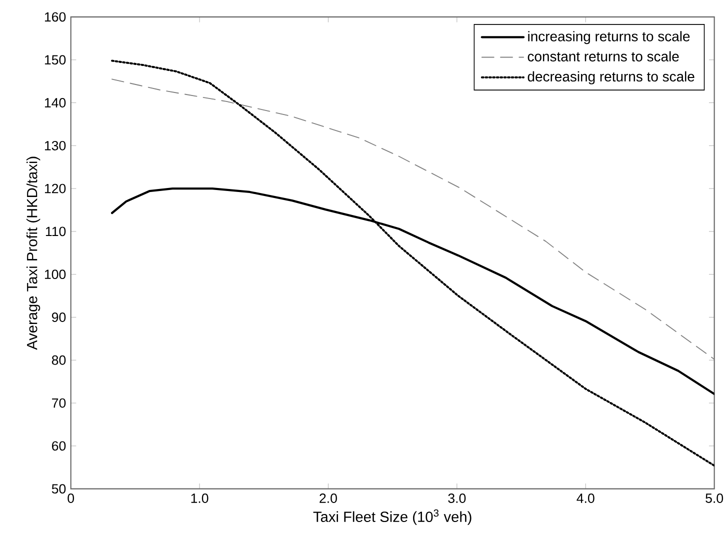 The width and height of the screenshot is (728, 545). Describe the element at coordinates (715, 499) in the screenshot. I see `x-tick-label: 5.0` at that location.